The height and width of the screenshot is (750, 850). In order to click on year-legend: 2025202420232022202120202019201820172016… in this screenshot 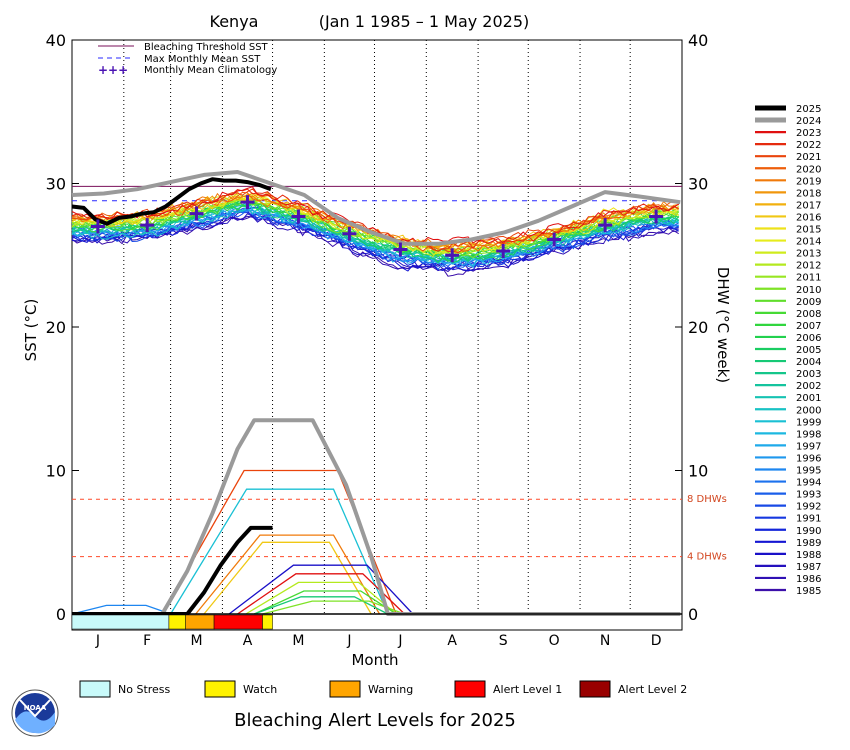, I will do `click(788, 350)`.